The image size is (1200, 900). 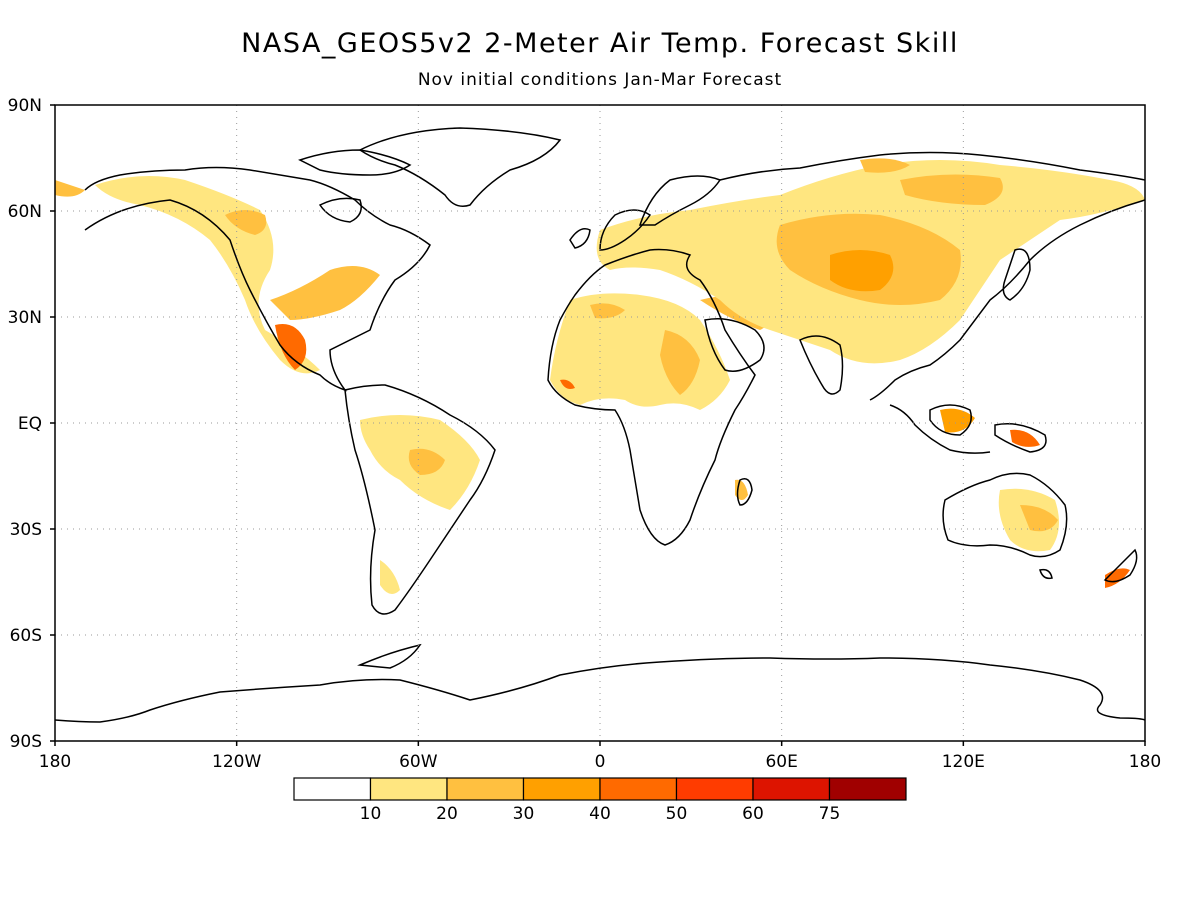 I want to click on legend-tick-label: 50, so click(x=677, y=814).